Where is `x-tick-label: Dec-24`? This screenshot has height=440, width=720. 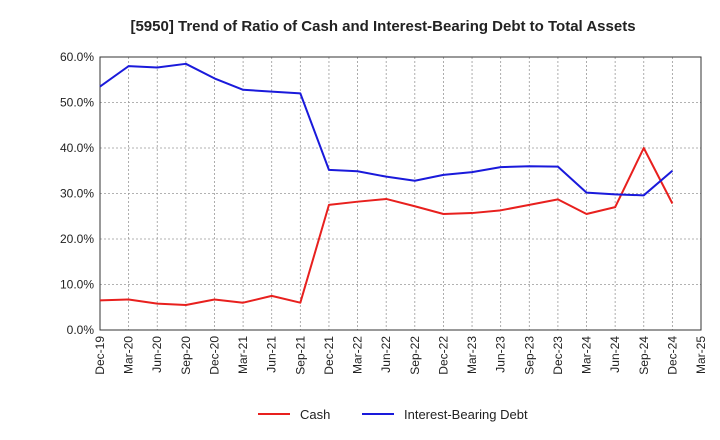
x-tick-label: Dec-24 is located at coordinates (672, 355).